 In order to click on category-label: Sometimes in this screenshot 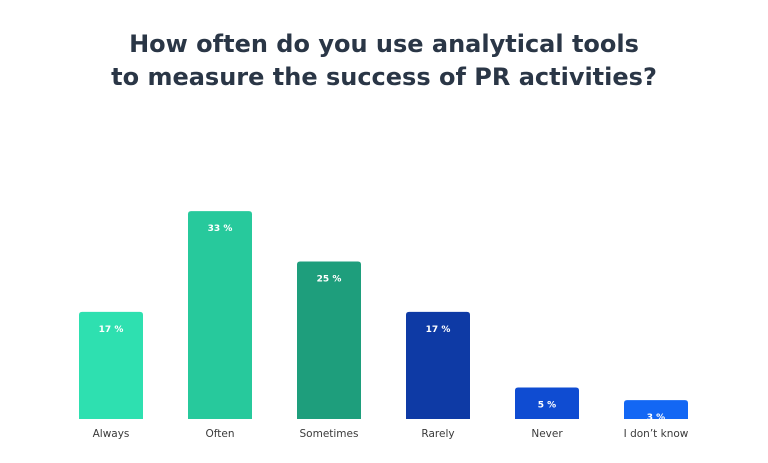, I will do `click(329, 434)`.